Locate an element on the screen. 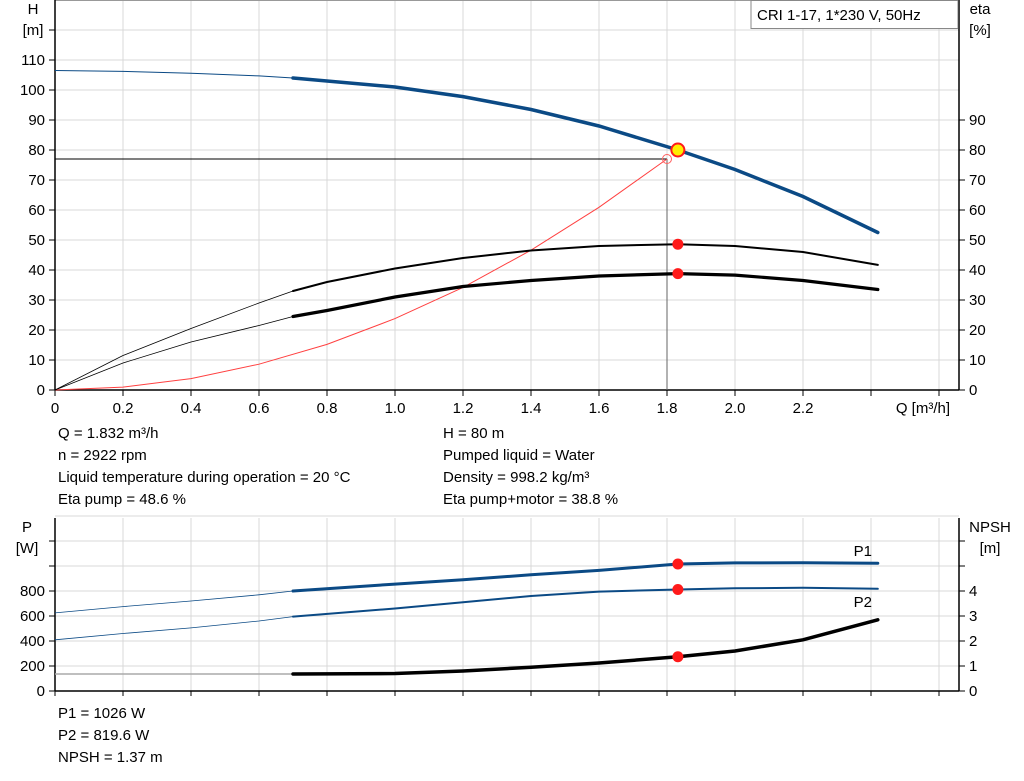 This screenshot has height=781, width=1024. y-tick-label-left: 30 is located at coordinates (36, 300).